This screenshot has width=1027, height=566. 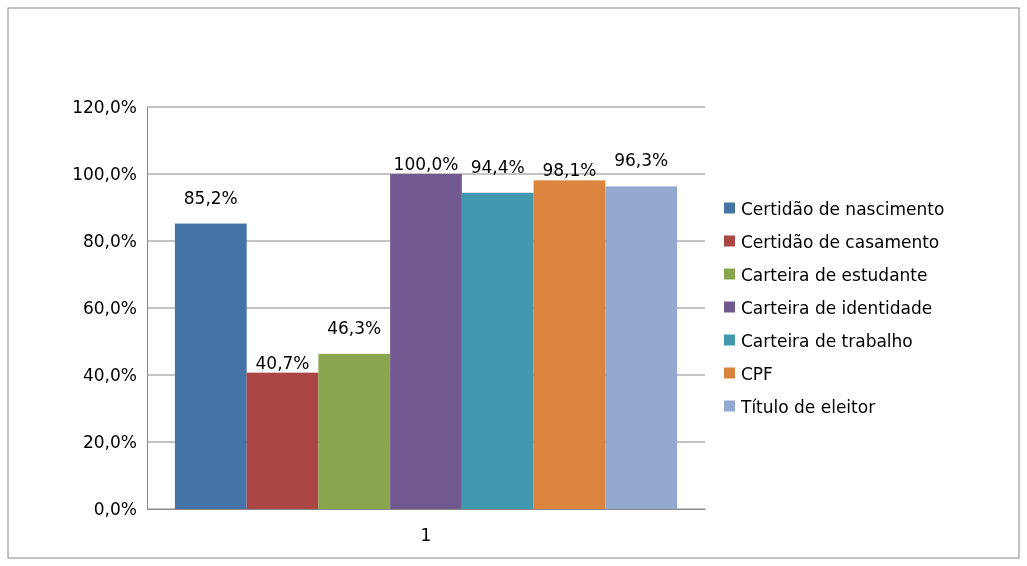 What do you see at coordinates (840, 241) in the screenshot?
I see `legend-label: Certidão de casamento` at bounding box center [840, 241].